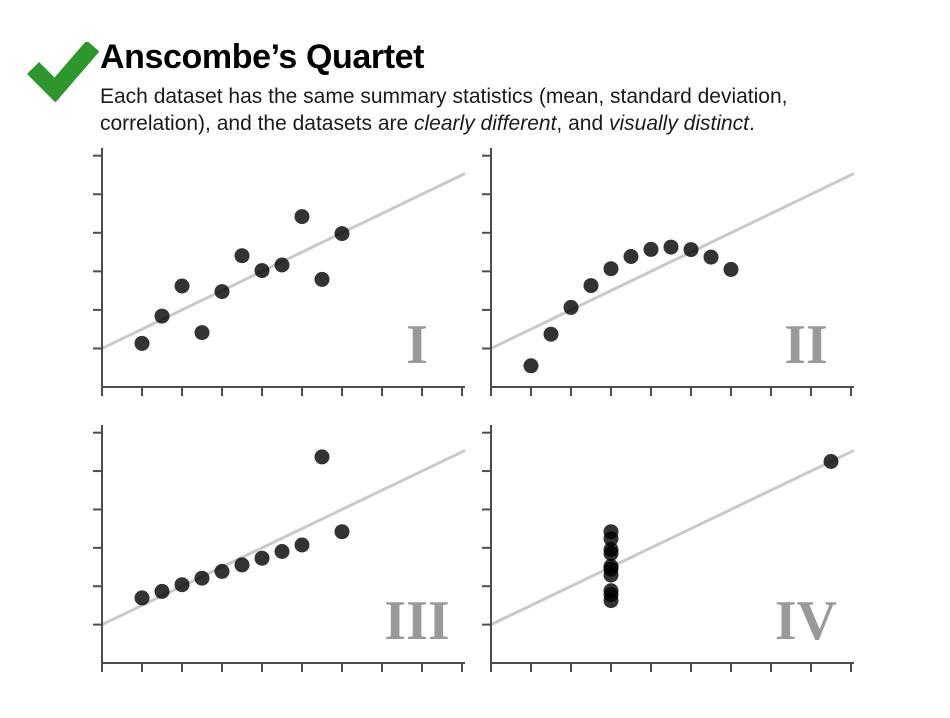 This screenshot has width=950, height=718. I want to click on checkmark-icon, so click(63, 72).